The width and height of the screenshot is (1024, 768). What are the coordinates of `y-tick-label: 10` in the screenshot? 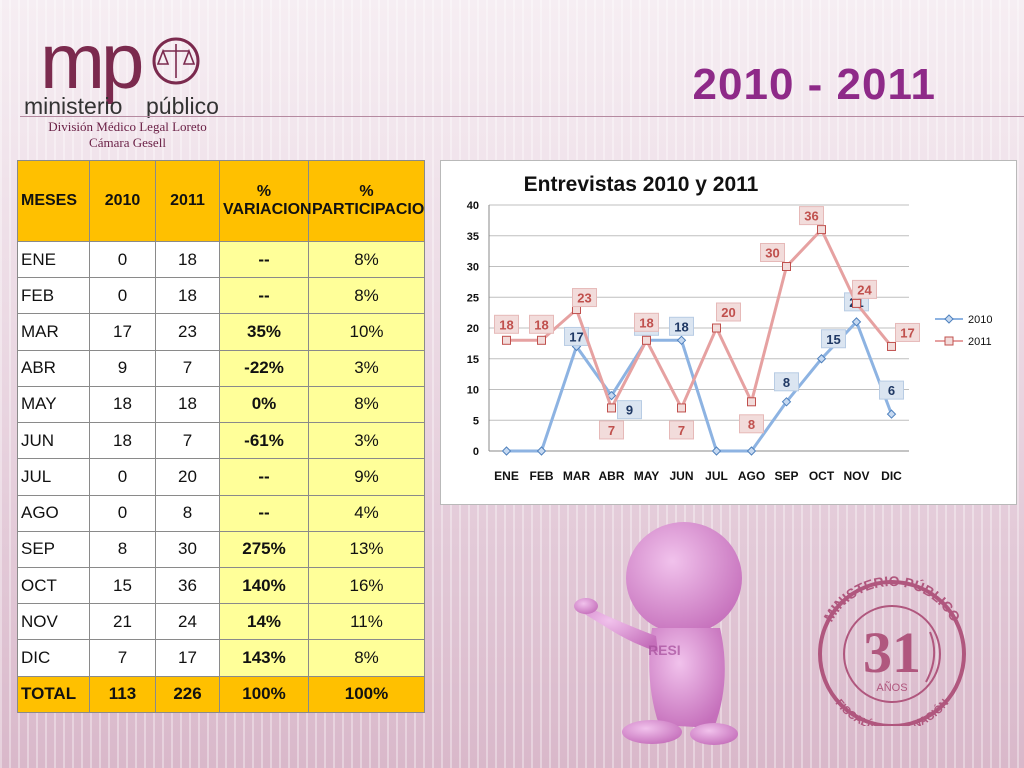 It's located at (473, 391).